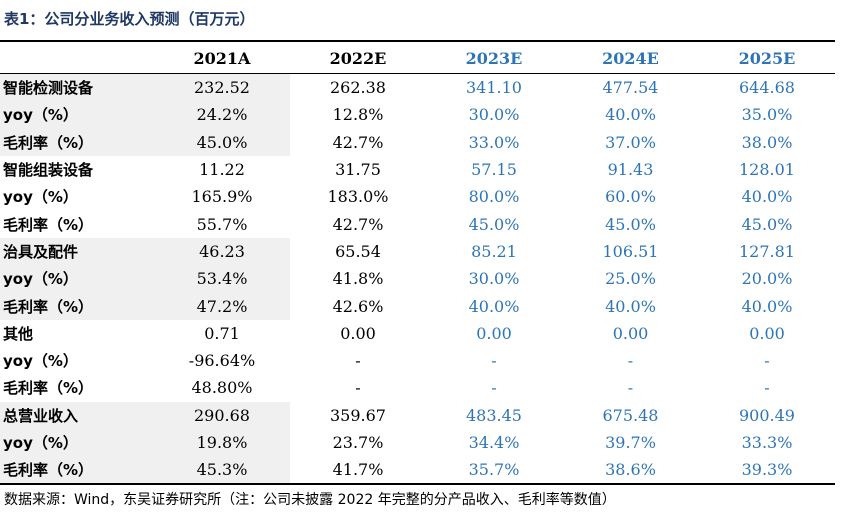  What do you see at coordinates (222, 87) in the screenshot?
I see `value-cell: 232.52` at bounding box center [222, 87].